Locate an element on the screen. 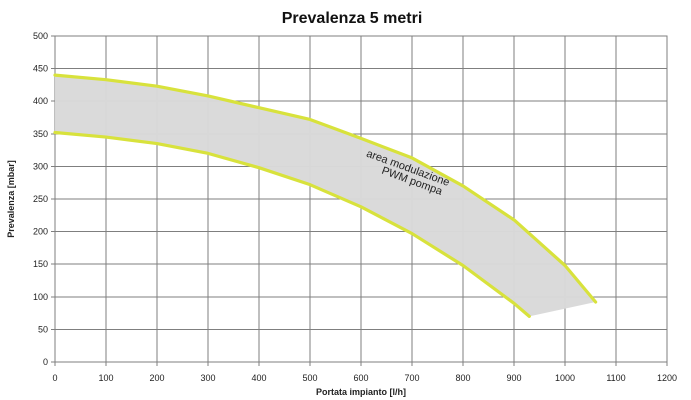  chart-title: Prevalenza 5 metri is located at coordinates (352, 18).